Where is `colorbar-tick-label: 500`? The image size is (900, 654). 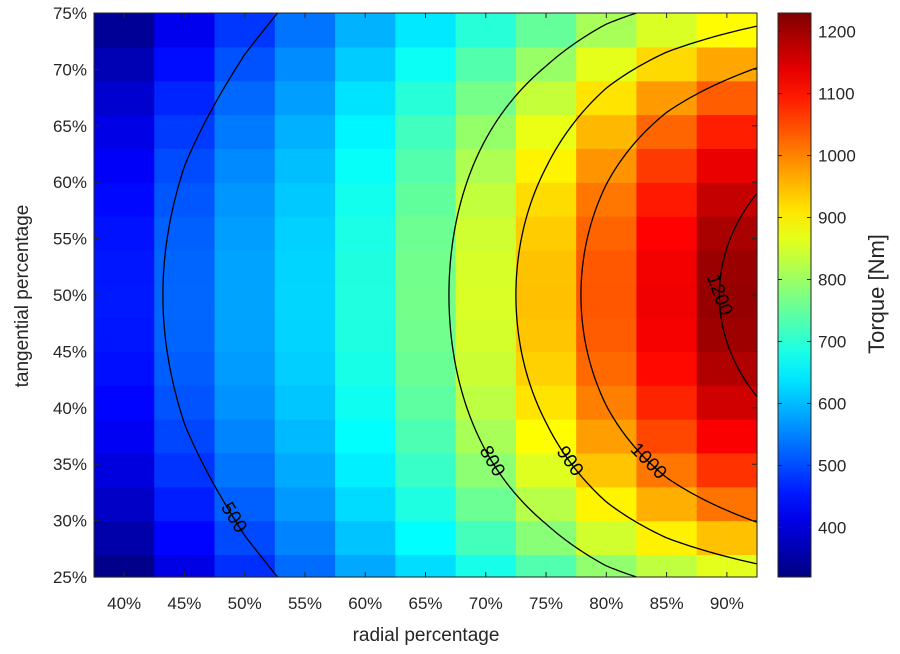 colorbar-tick-label: 500 is located at coordinates (832, 465).